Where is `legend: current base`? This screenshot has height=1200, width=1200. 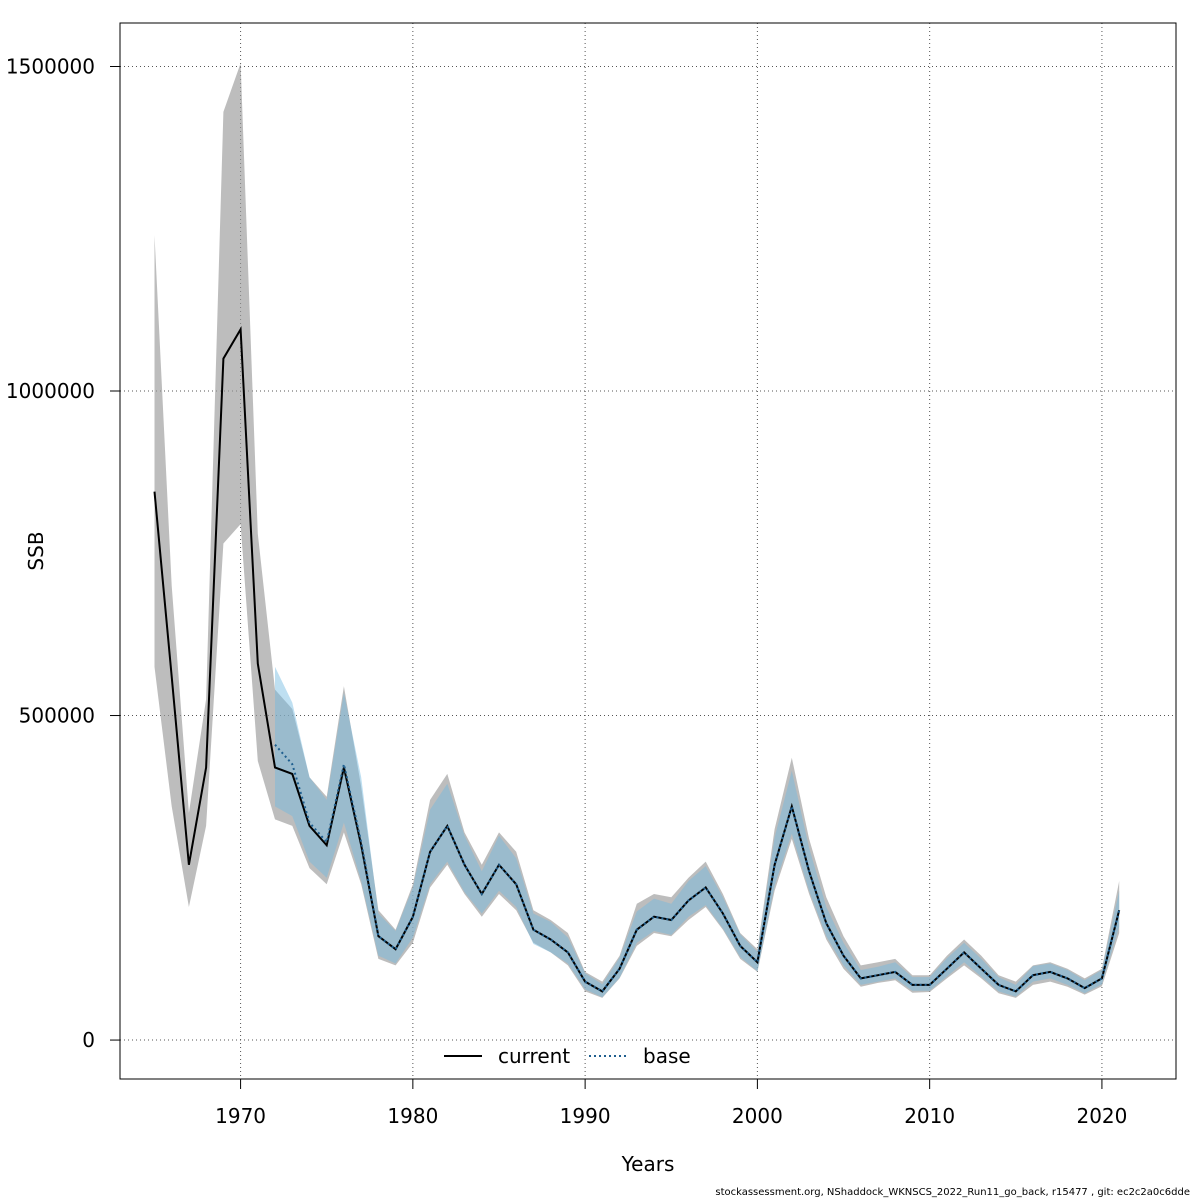 legend: current base is located at coordinates (567, 1056).